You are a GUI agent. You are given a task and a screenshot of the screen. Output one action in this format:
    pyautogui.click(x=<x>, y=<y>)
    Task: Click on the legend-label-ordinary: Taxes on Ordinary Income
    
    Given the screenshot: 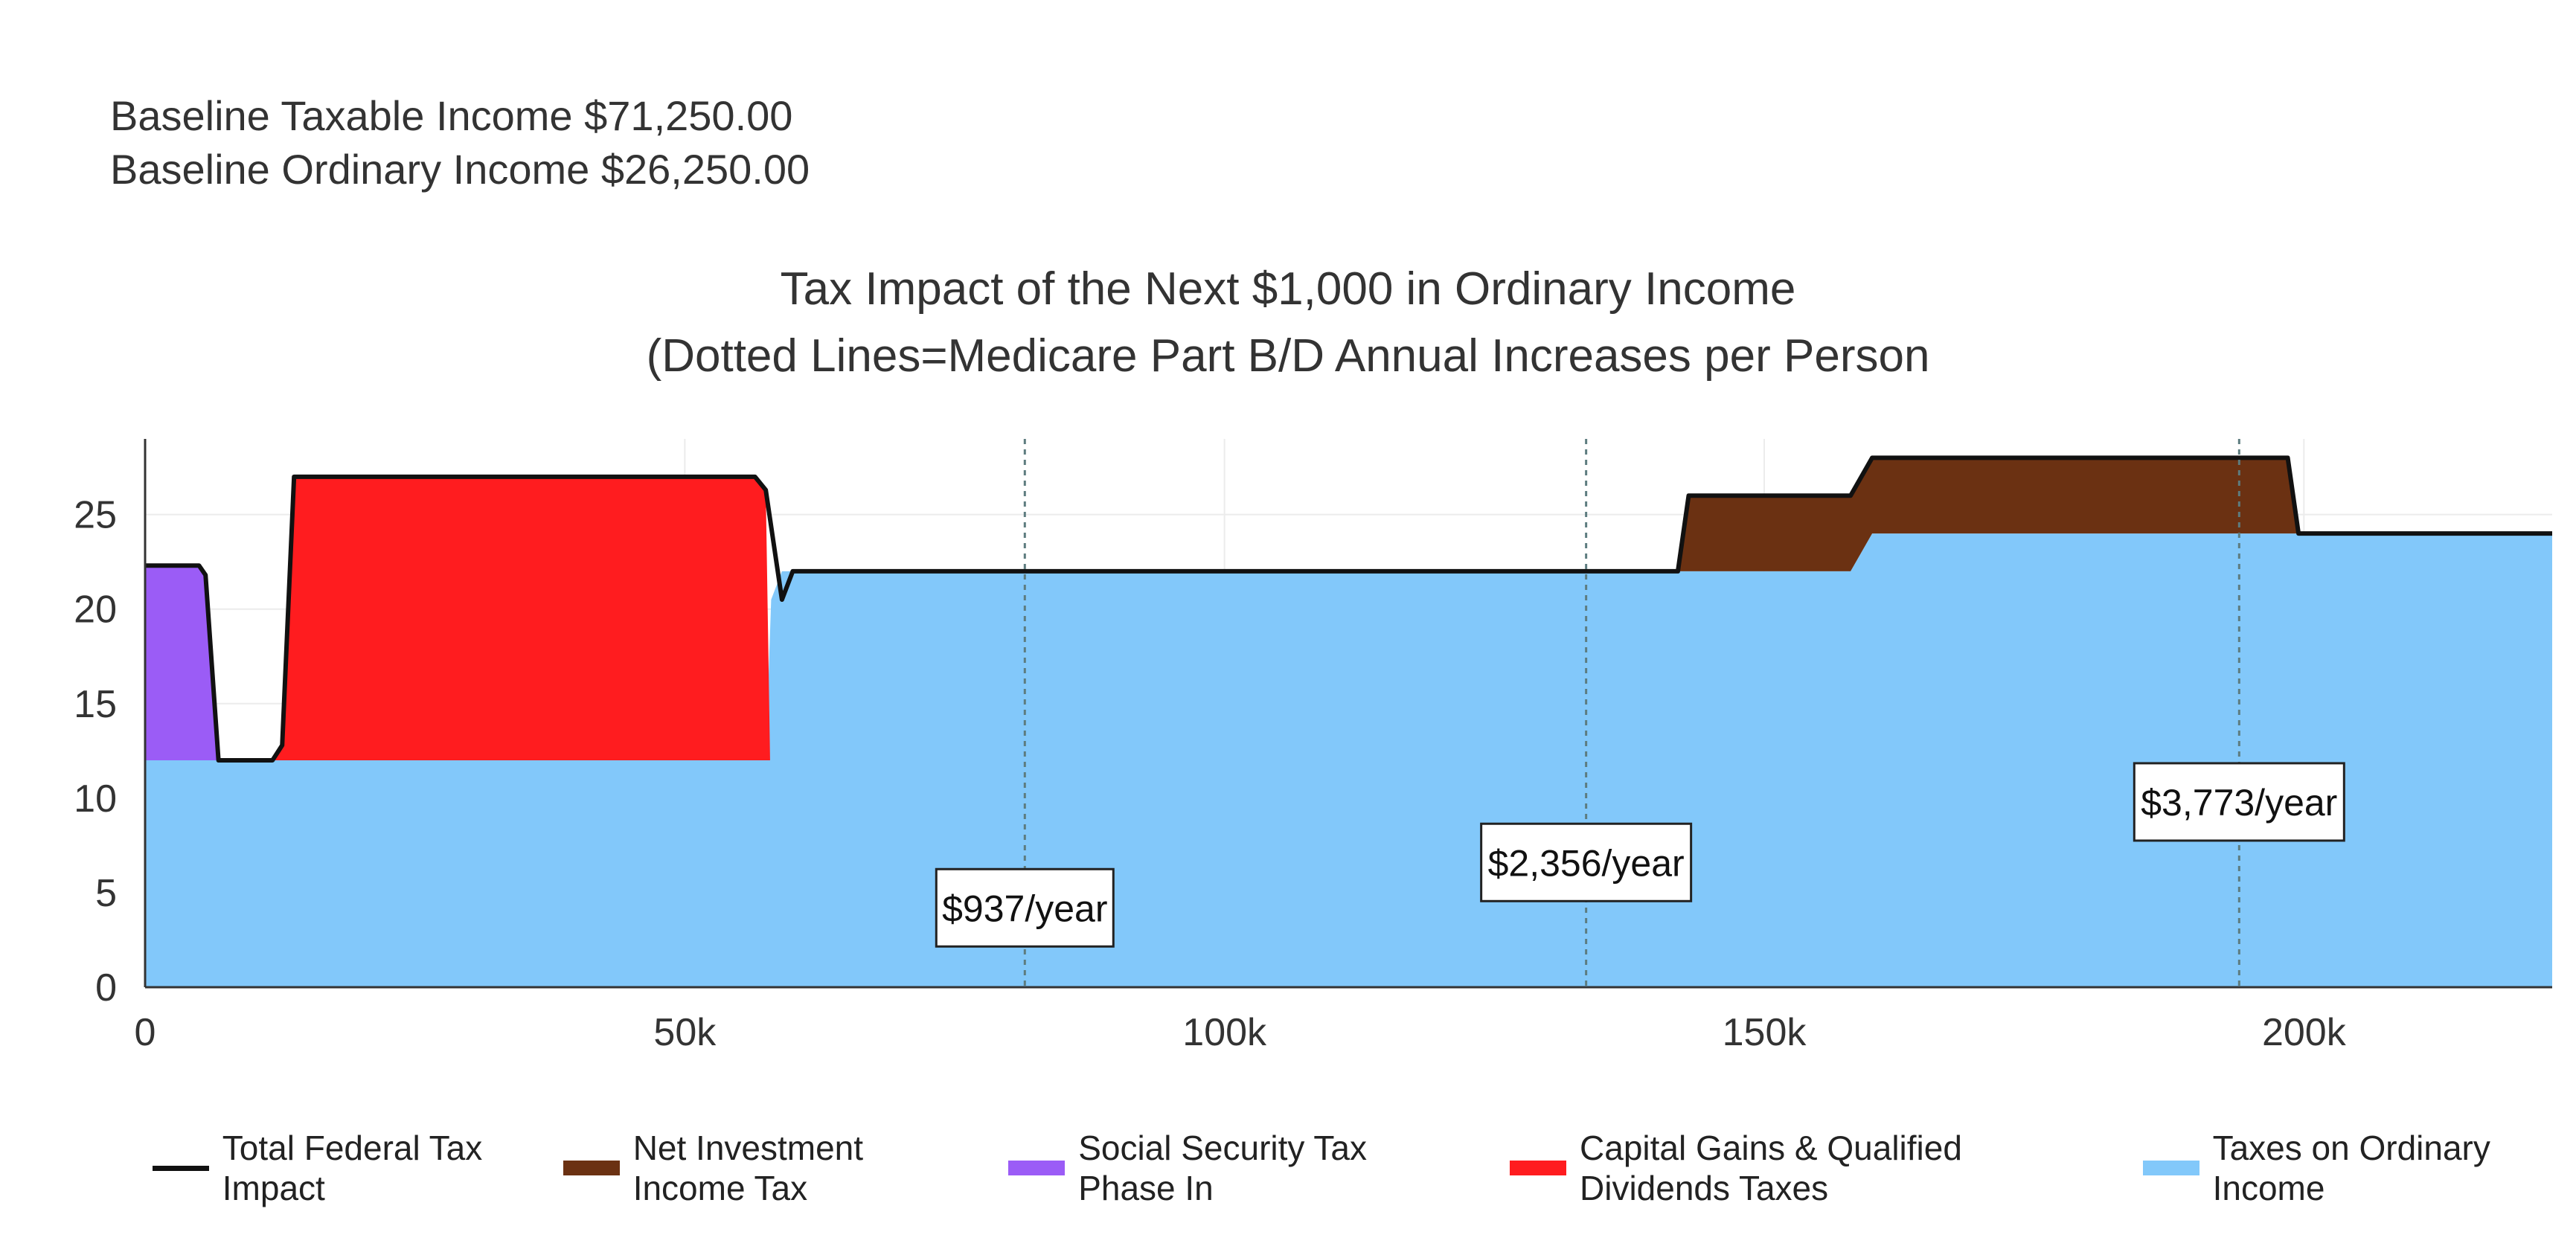 What is the action you would take?
    pyautogui.click(x=2351, y=1168)
    